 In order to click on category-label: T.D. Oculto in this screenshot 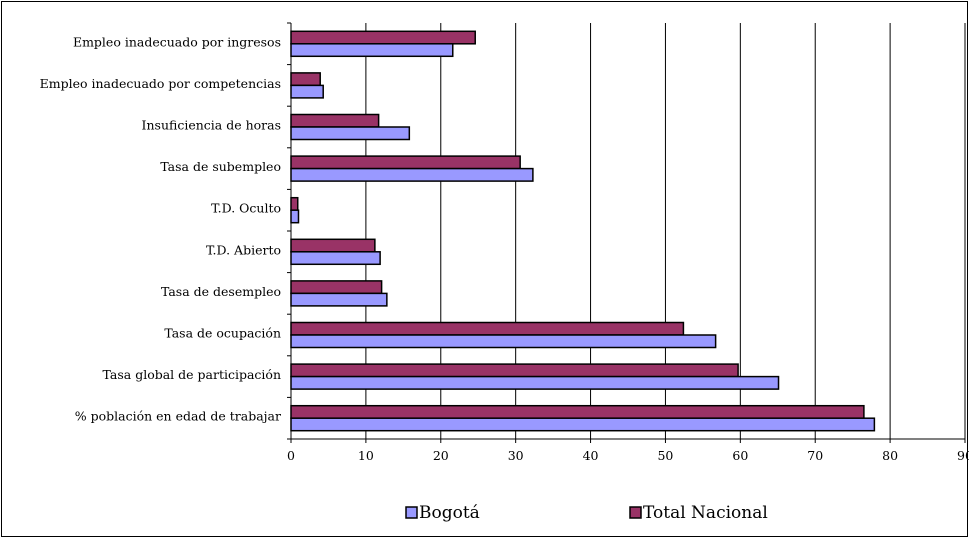, I will do `click(246, 208)`.